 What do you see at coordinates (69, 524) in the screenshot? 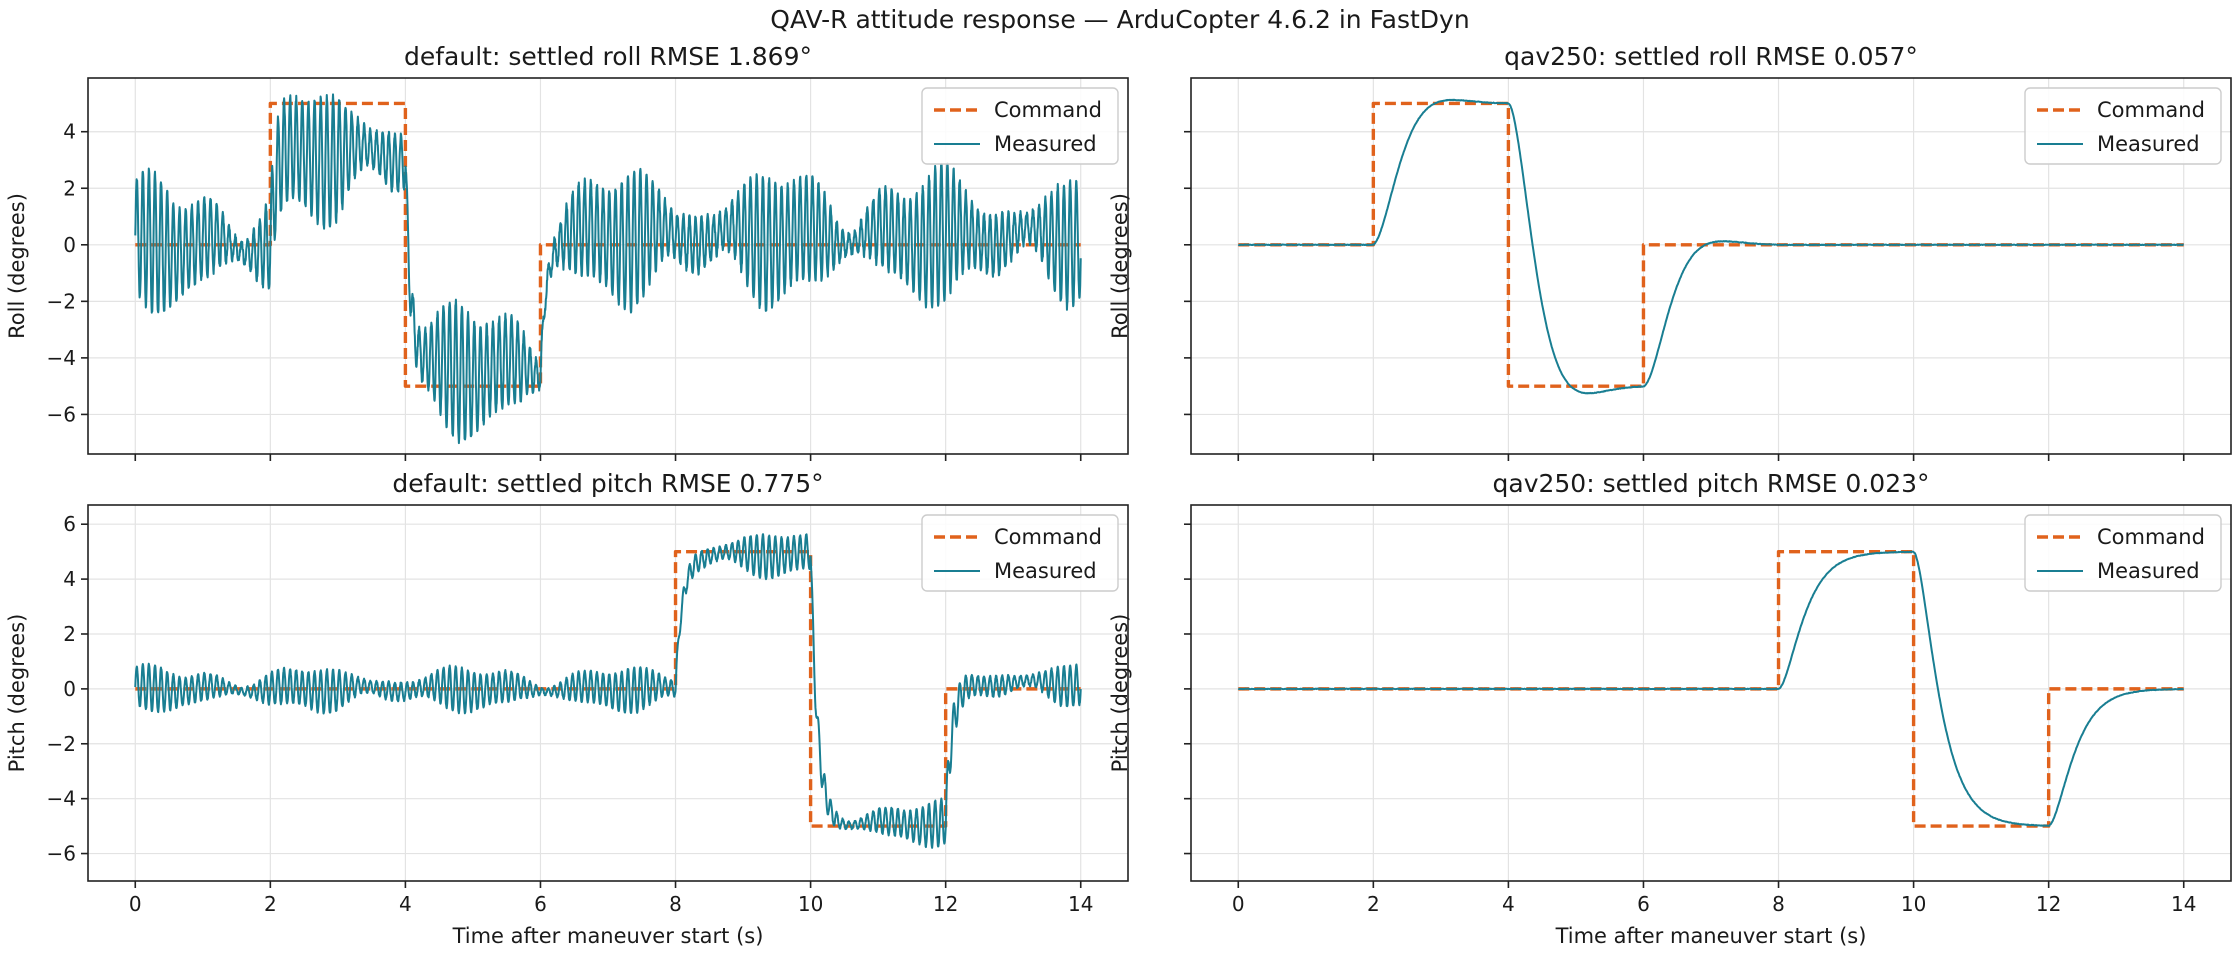
I see `y-tick-label: 6` at bounding box center [69, 524].